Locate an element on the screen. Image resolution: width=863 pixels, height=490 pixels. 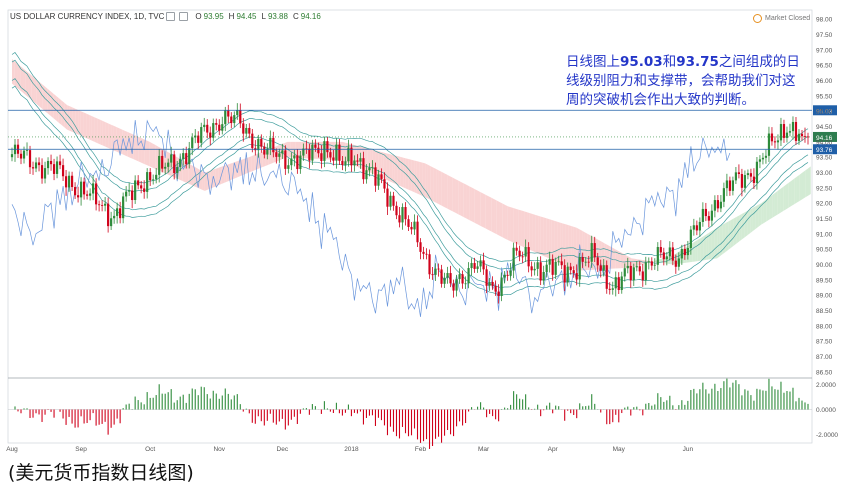
eye-icon is located at coordinates (171, 16).